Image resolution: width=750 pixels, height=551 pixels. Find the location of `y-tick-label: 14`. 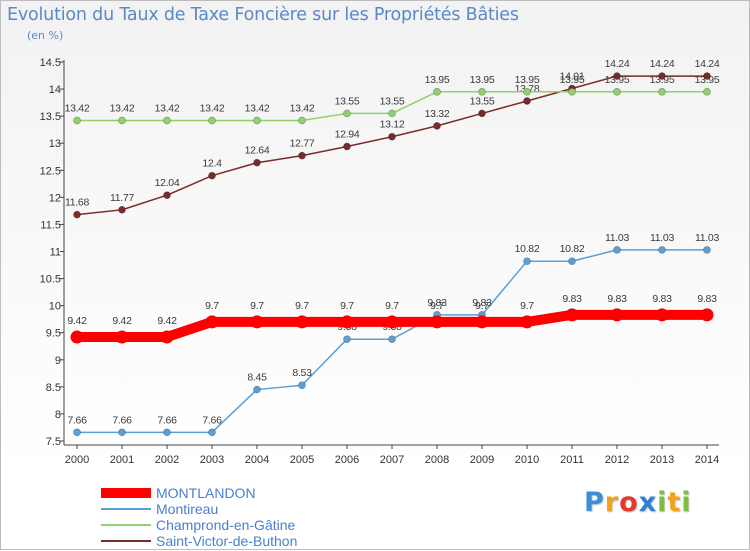

y-tick-label: 14 is located at coordinates (55, 90).